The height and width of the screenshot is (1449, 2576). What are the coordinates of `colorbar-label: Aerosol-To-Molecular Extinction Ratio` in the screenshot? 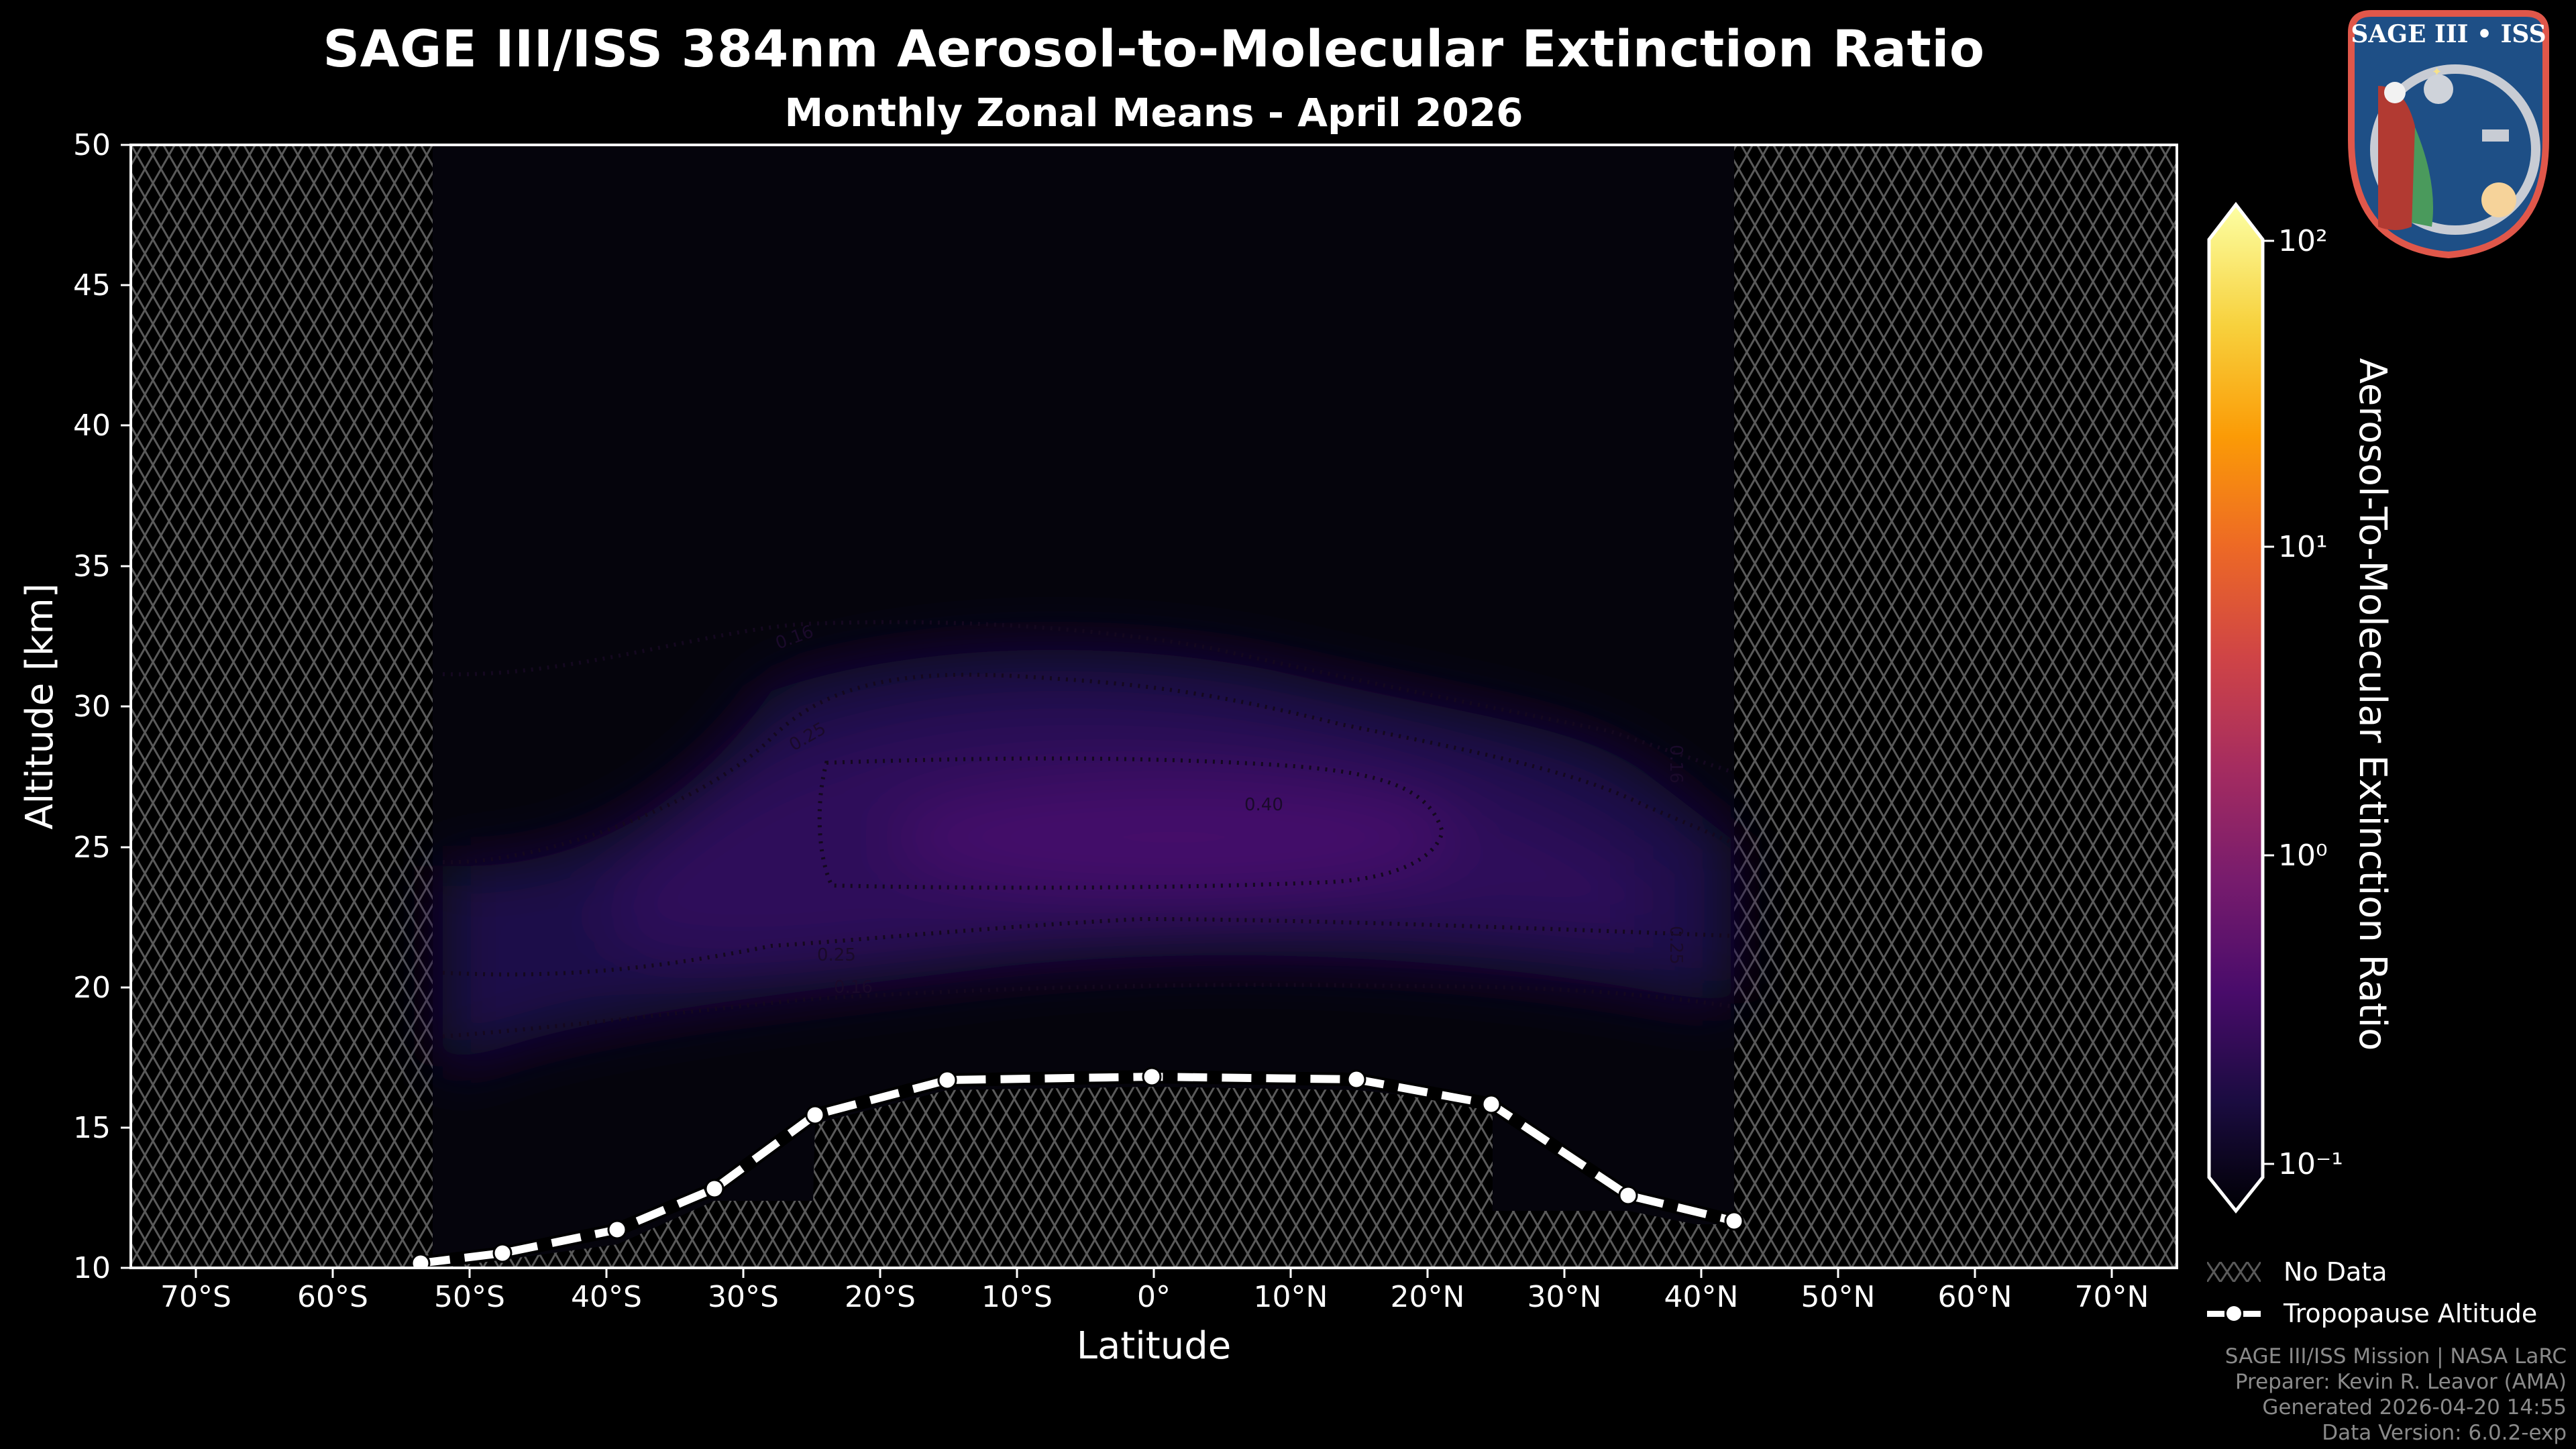 It's located at (2372, 704).